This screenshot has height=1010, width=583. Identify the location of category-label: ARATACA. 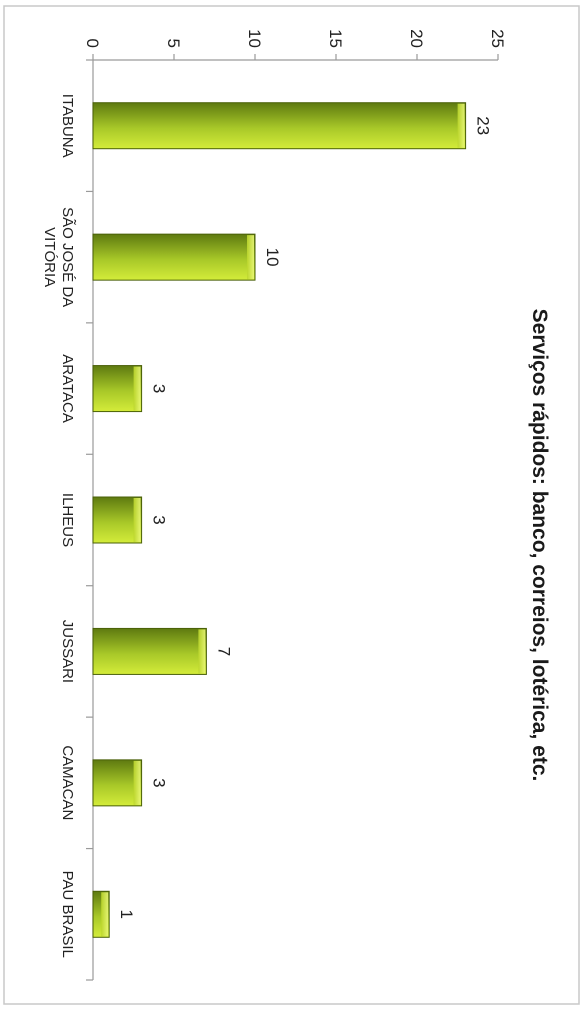
(67, 388).